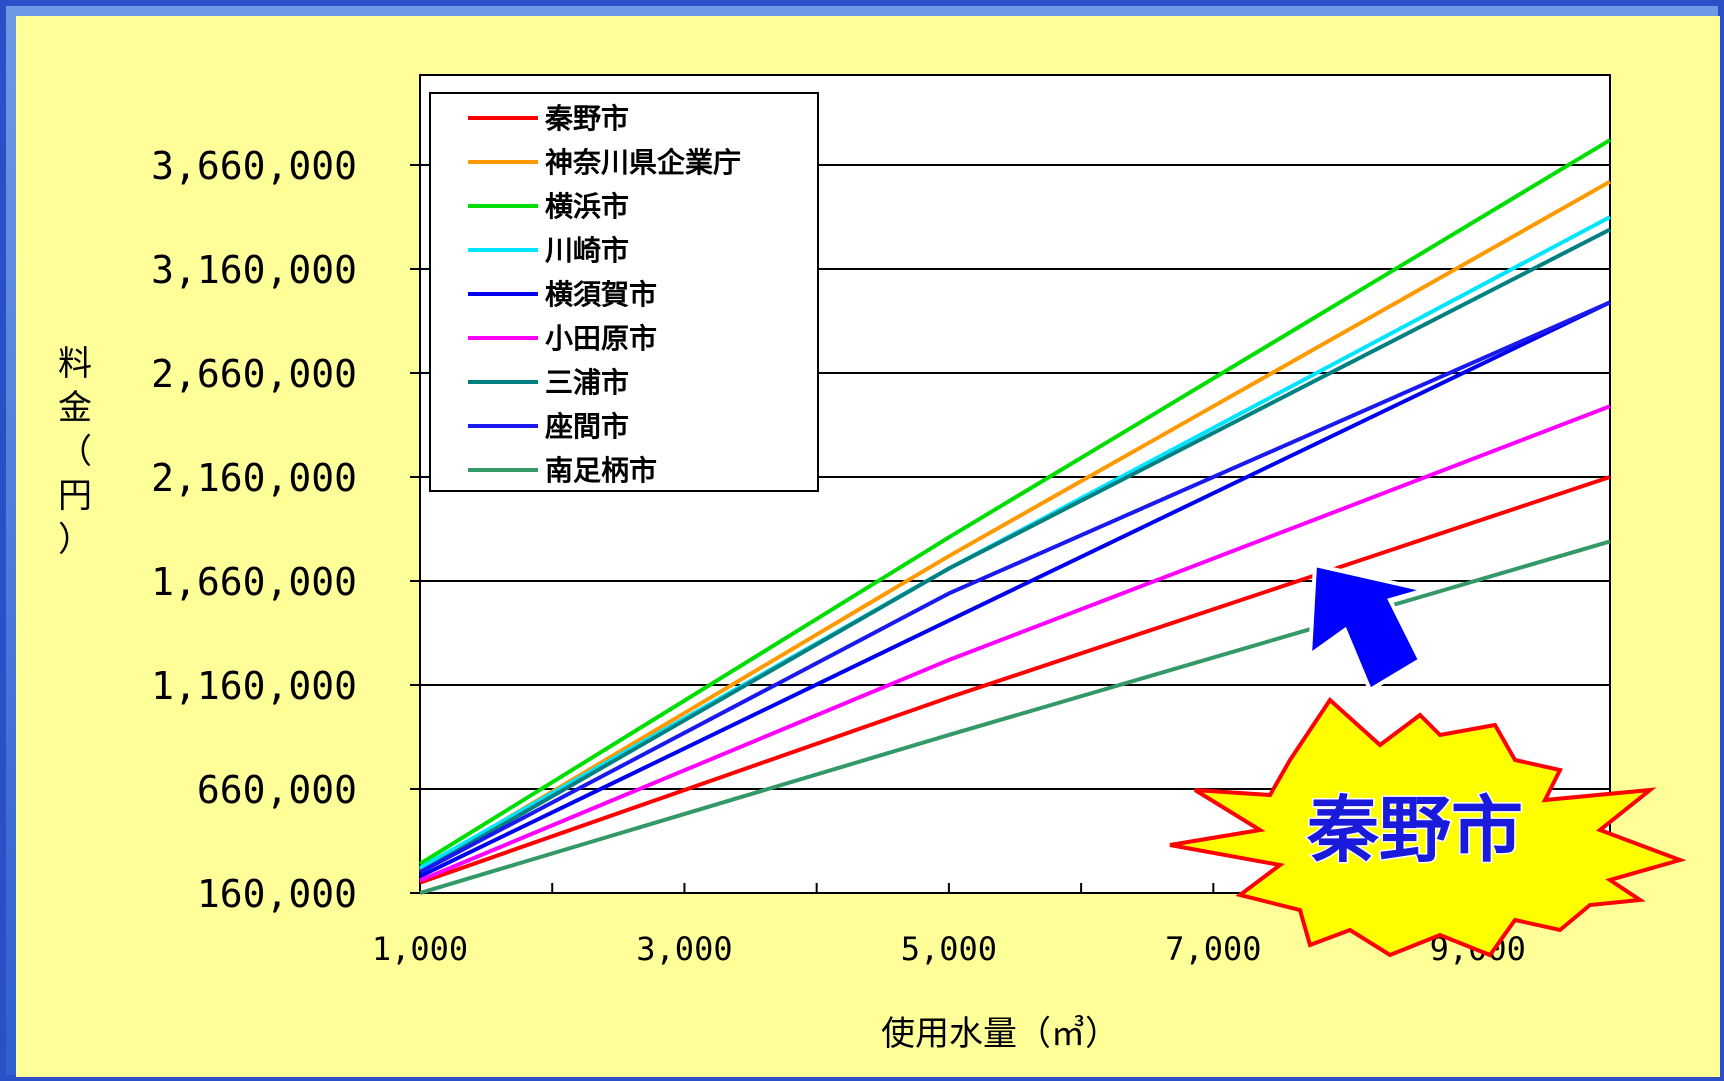 This screenshot has height=1081, width=1724. What do you see at coordinates (254, 478) in the screenshot?
I see `y-tick-label: 2,160,000` at bounding box center [254, 478].